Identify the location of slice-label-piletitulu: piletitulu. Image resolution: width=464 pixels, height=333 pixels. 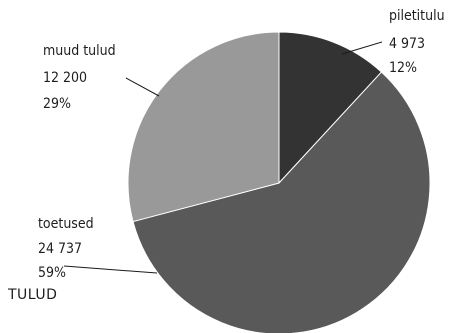
(417, 16).